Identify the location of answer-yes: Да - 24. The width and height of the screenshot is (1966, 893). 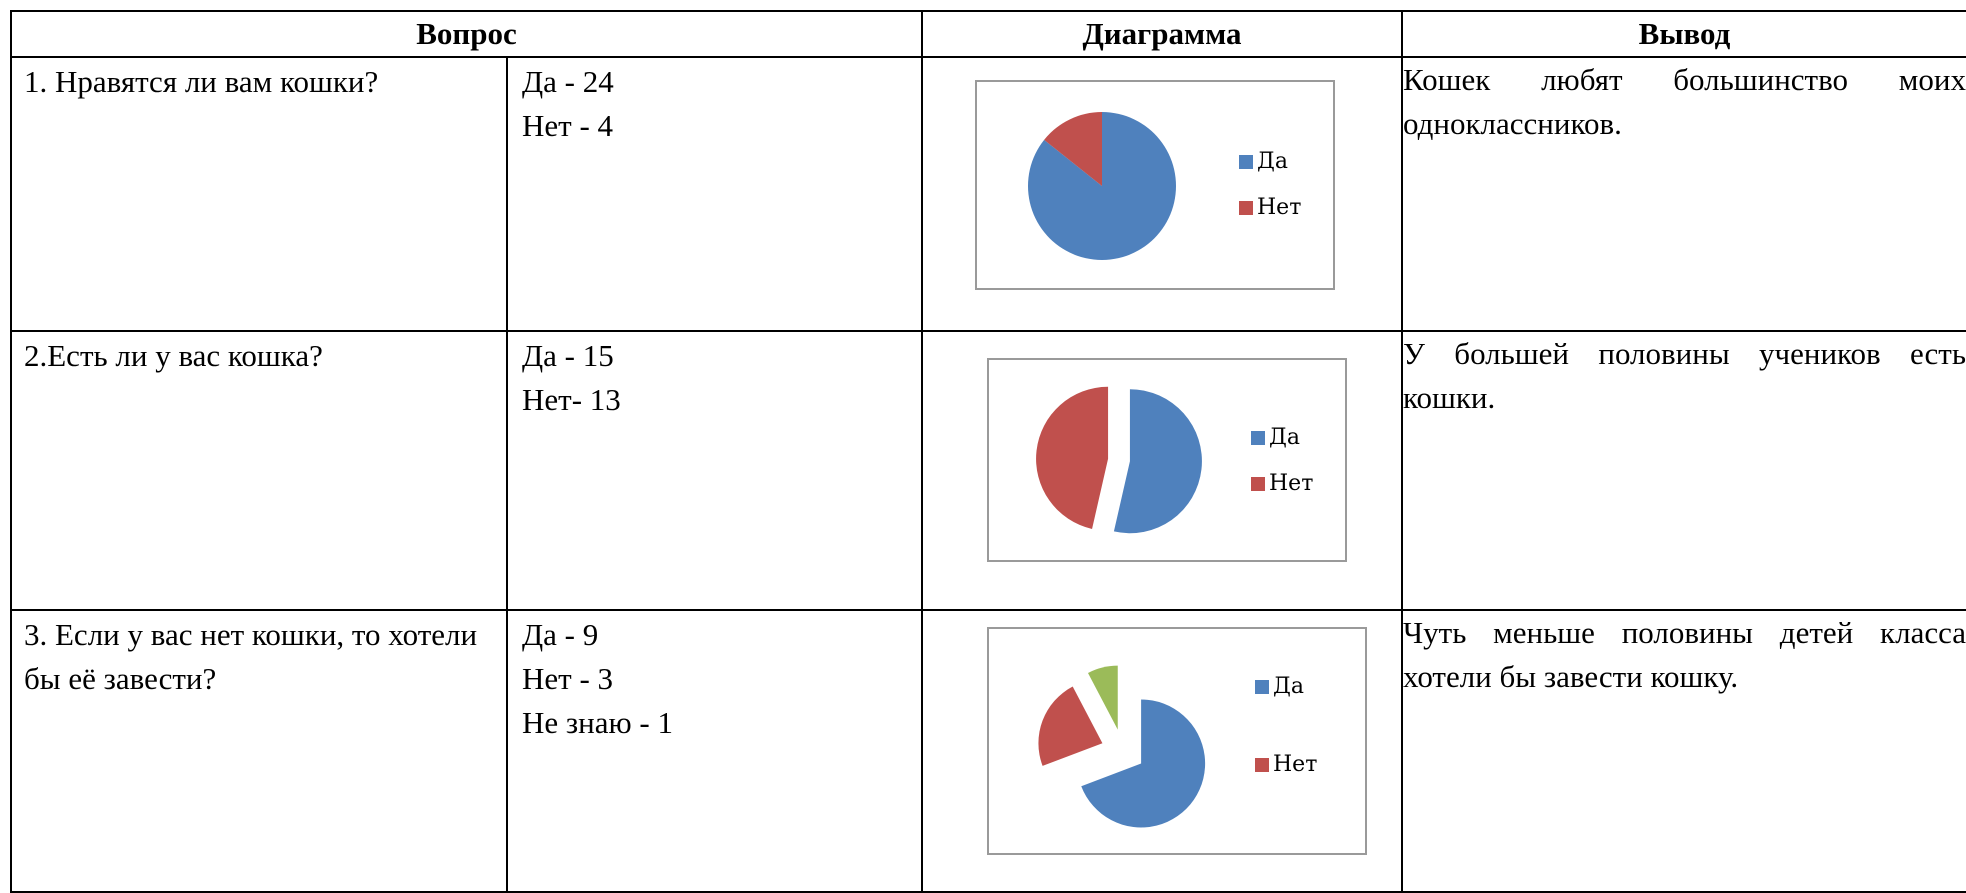
(568, 81).